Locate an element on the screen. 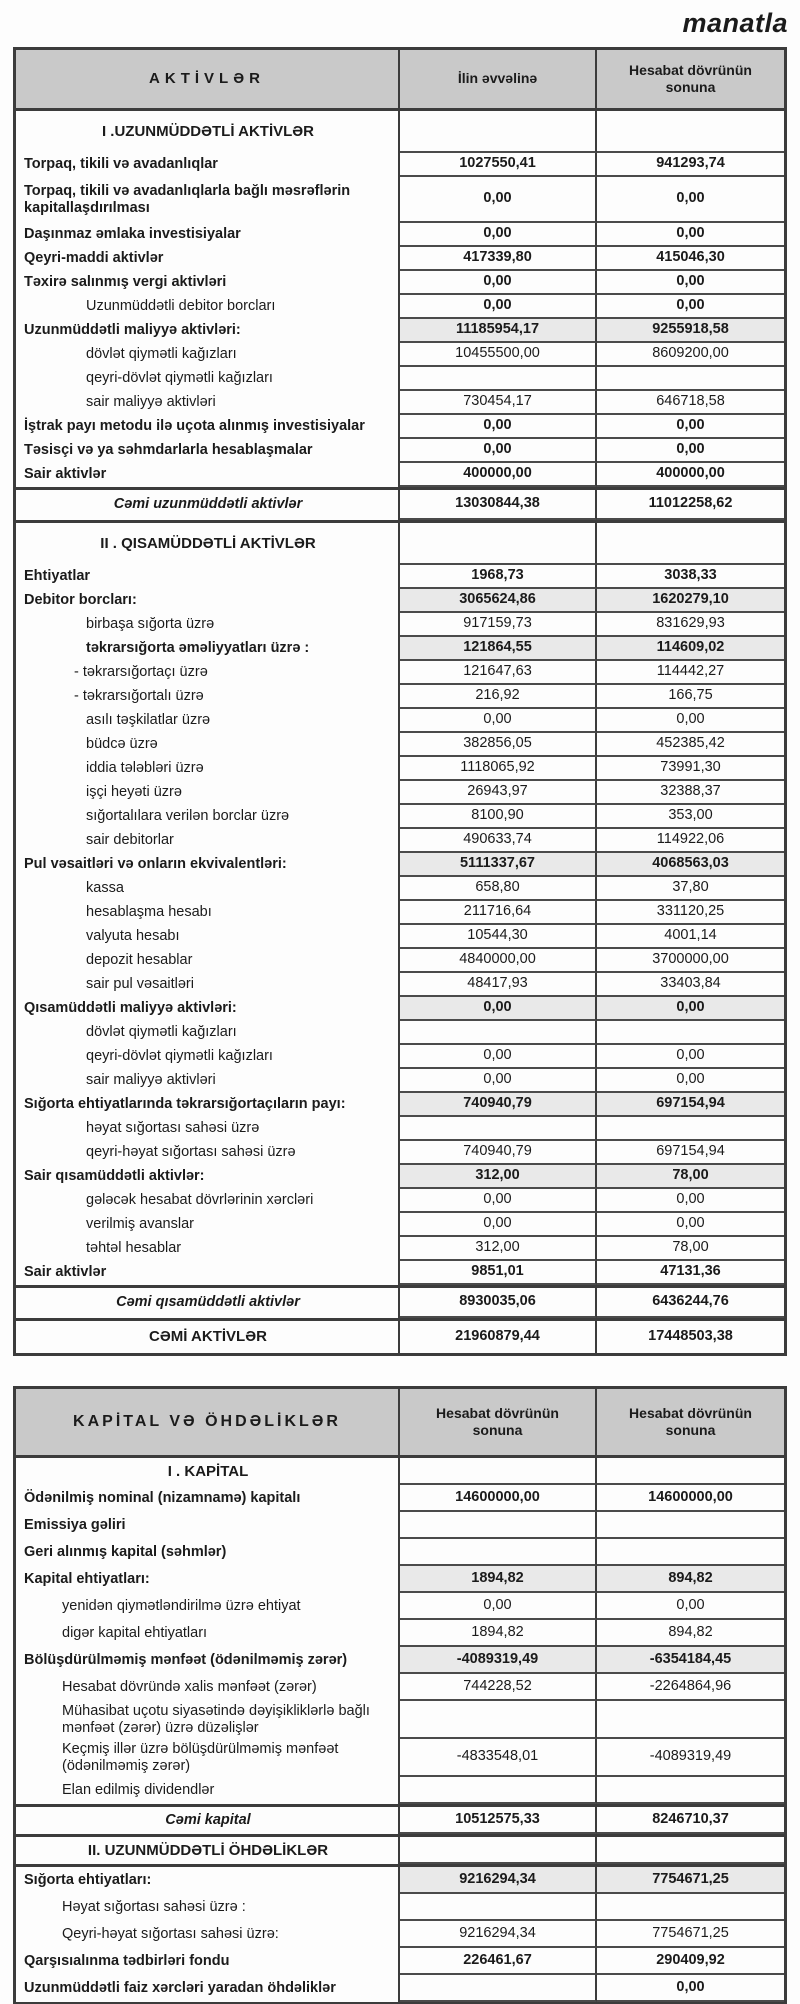 The width and height of the screenshot is (800, 2004). row-value-col2: 4068563,03 is located at coordinates (690, 865).